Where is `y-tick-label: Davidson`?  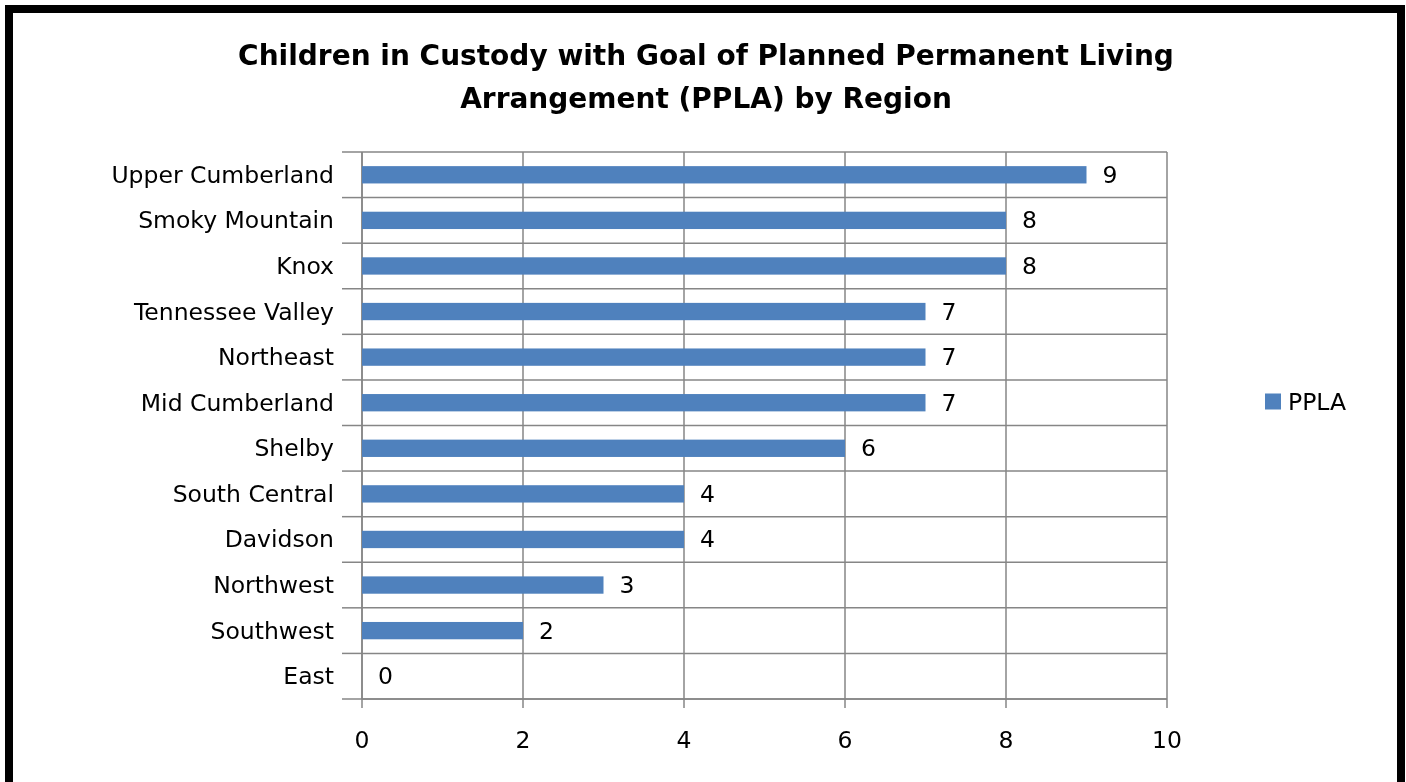
y-tick-label: Davidson is located at coordinates (279, 539).